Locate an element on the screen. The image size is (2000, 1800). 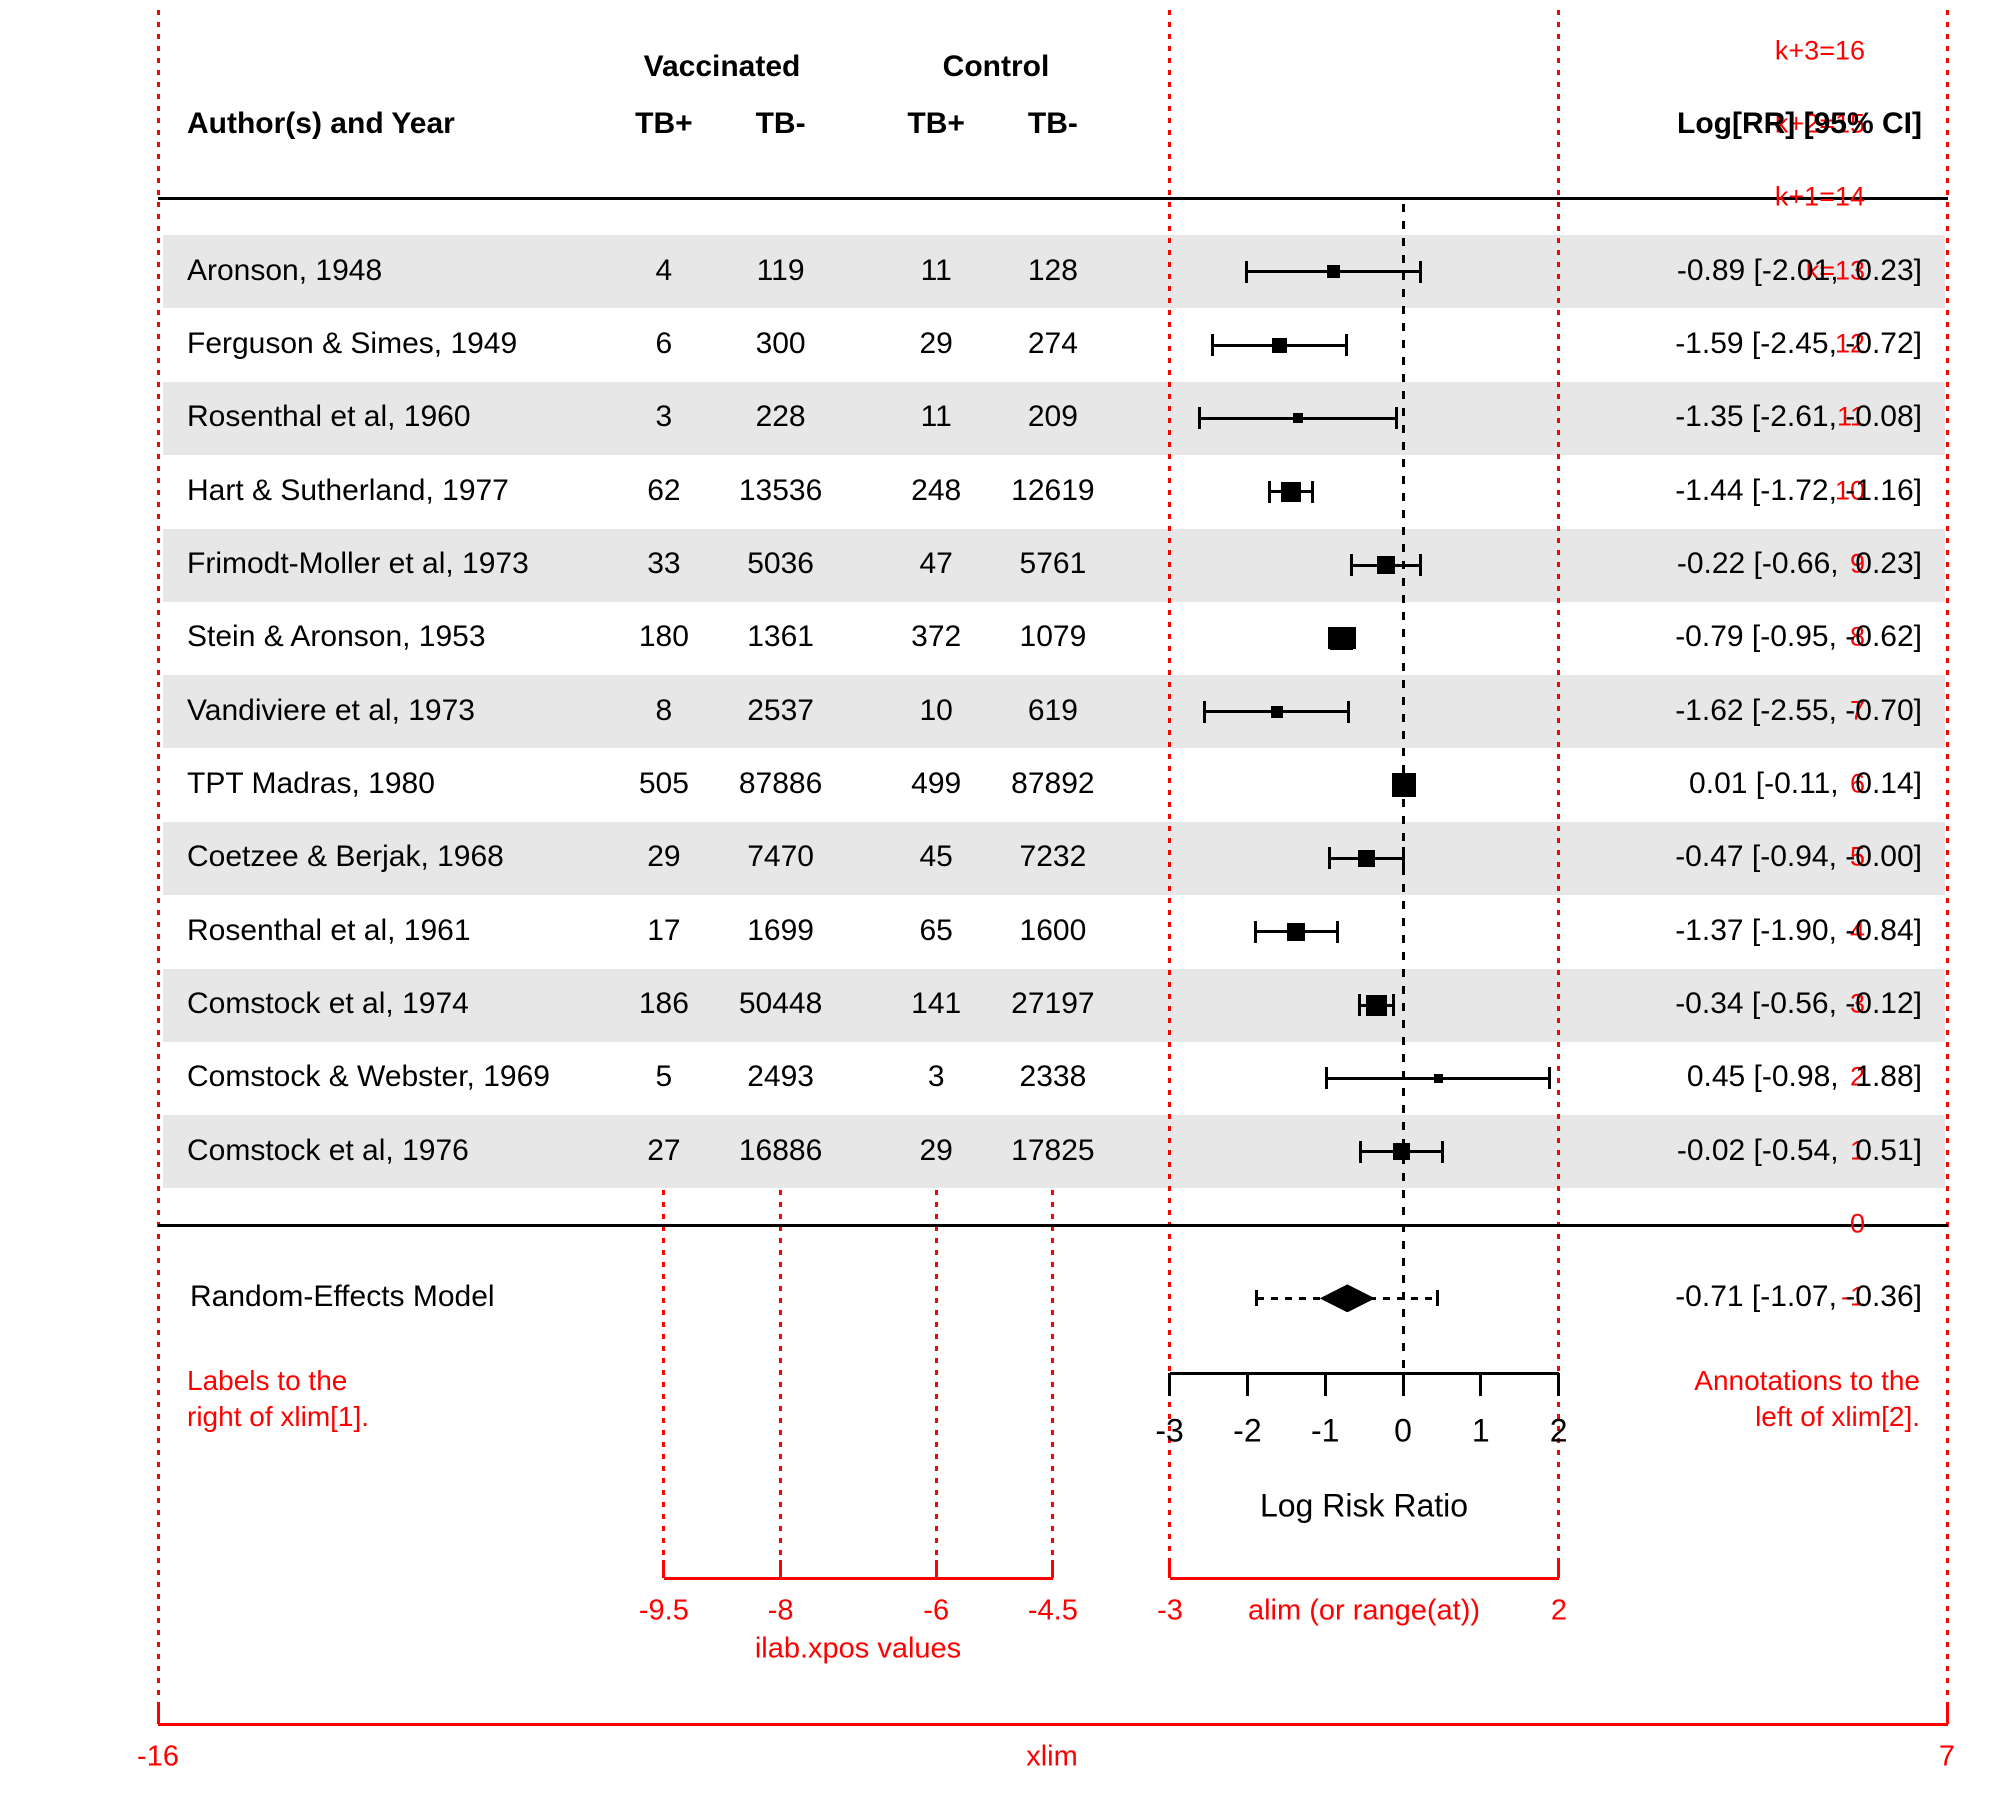
study-annotation: -0.34 [-0.56, -0.12] is located at coordinates (1798, 1003).